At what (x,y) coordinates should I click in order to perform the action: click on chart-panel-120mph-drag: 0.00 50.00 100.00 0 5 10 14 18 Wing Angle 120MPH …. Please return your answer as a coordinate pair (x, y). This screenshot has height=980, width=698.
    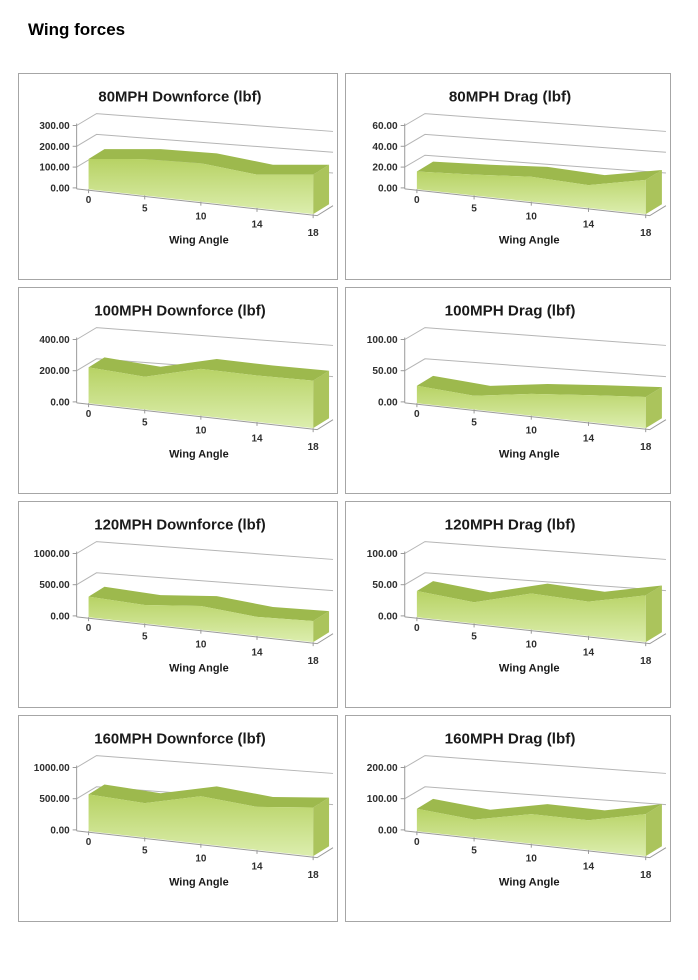
    Looking at the image, I should click on (508, 604).